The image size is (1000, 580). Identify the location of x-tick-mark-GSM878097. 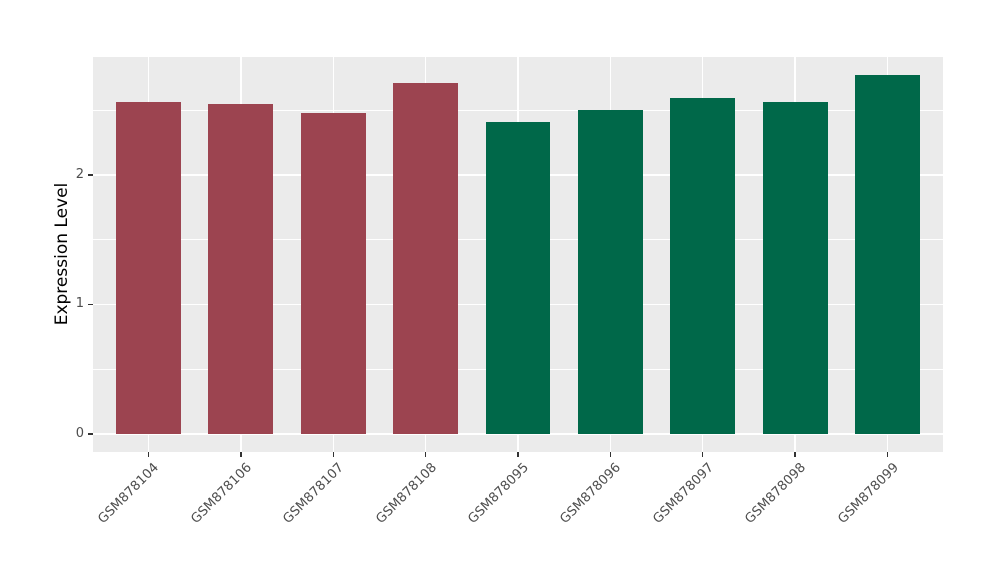
(703, 454).